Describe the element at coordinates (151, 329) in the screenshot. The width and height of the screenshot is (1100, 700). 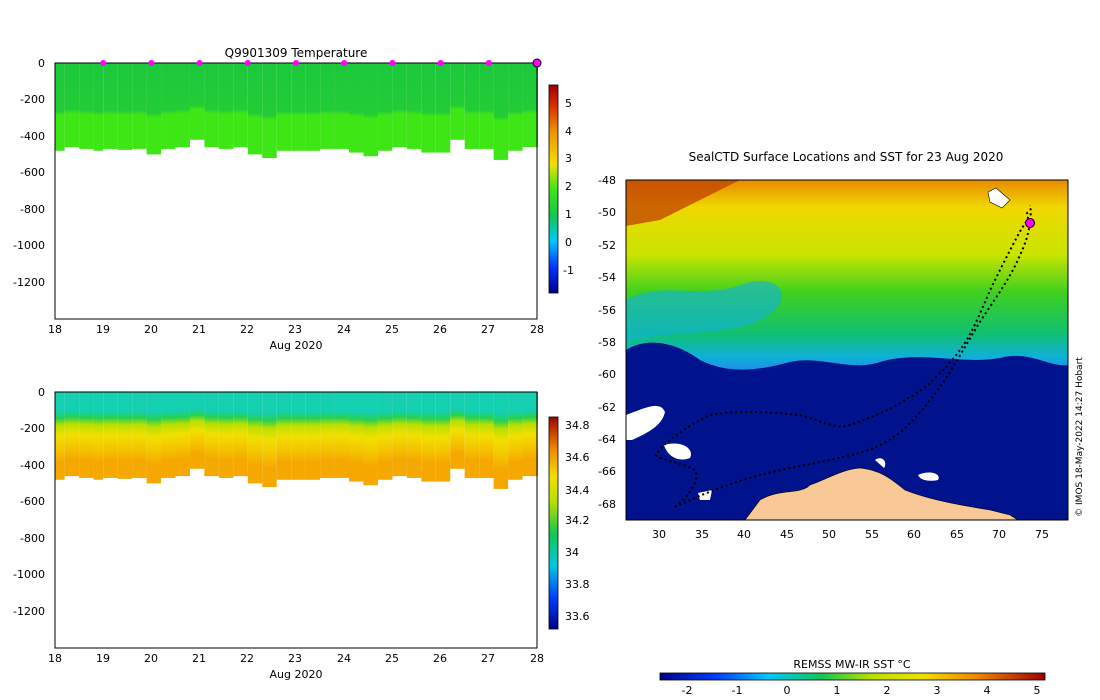
I see `x-tick-label: 20` at that location.